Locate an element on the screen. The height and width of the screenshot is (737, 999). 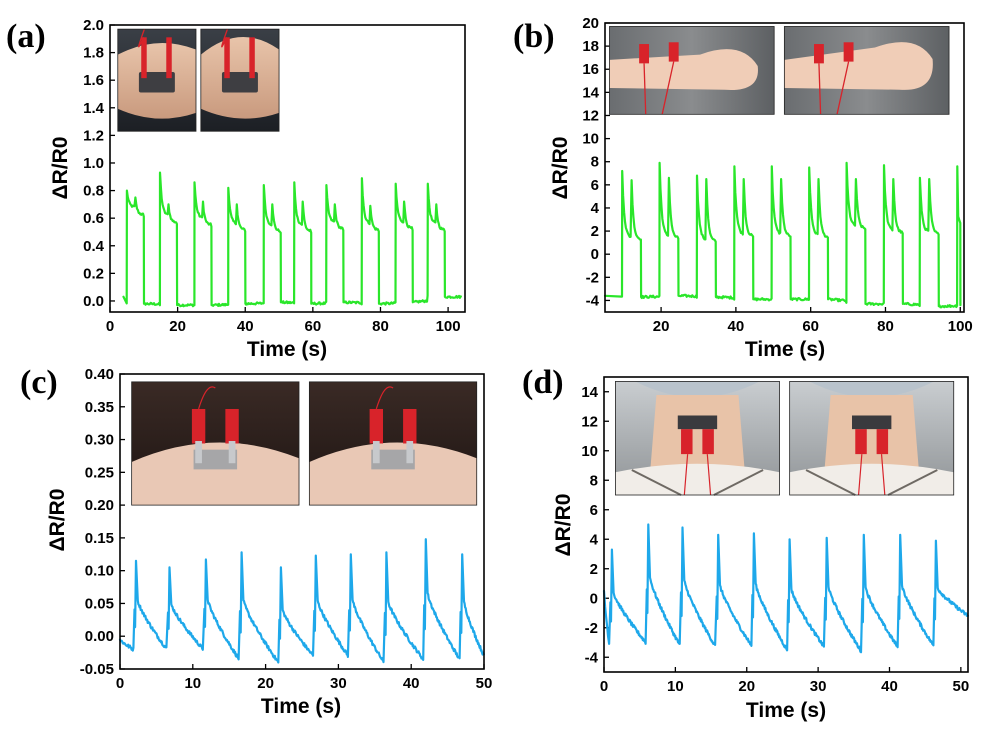
x-axis-ticks: 0 20 40 60 80 100 is located at coordinates (283, 321).